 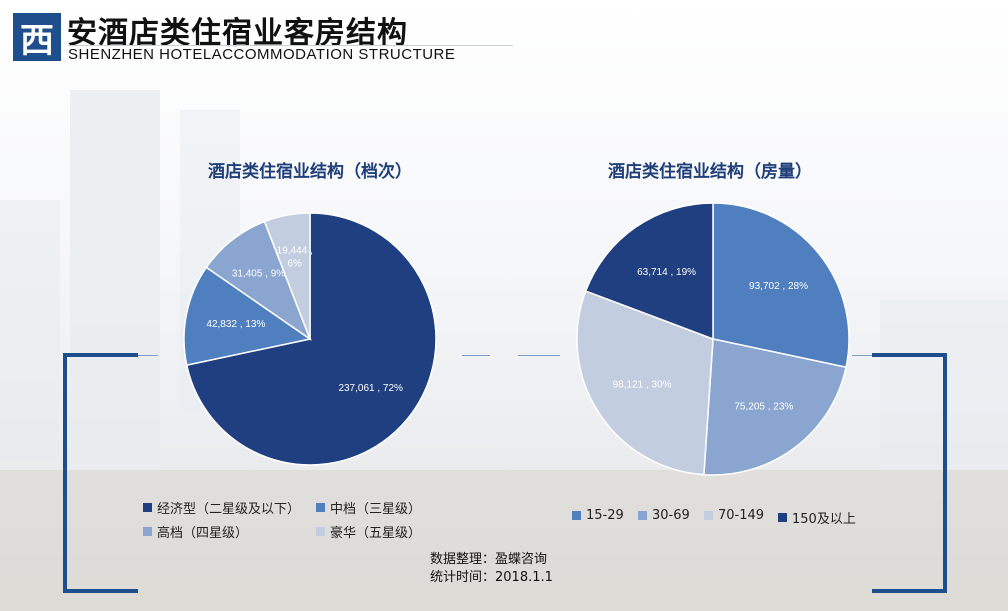 I want to click on frame-right-vertical, so click(x=945, y=473).